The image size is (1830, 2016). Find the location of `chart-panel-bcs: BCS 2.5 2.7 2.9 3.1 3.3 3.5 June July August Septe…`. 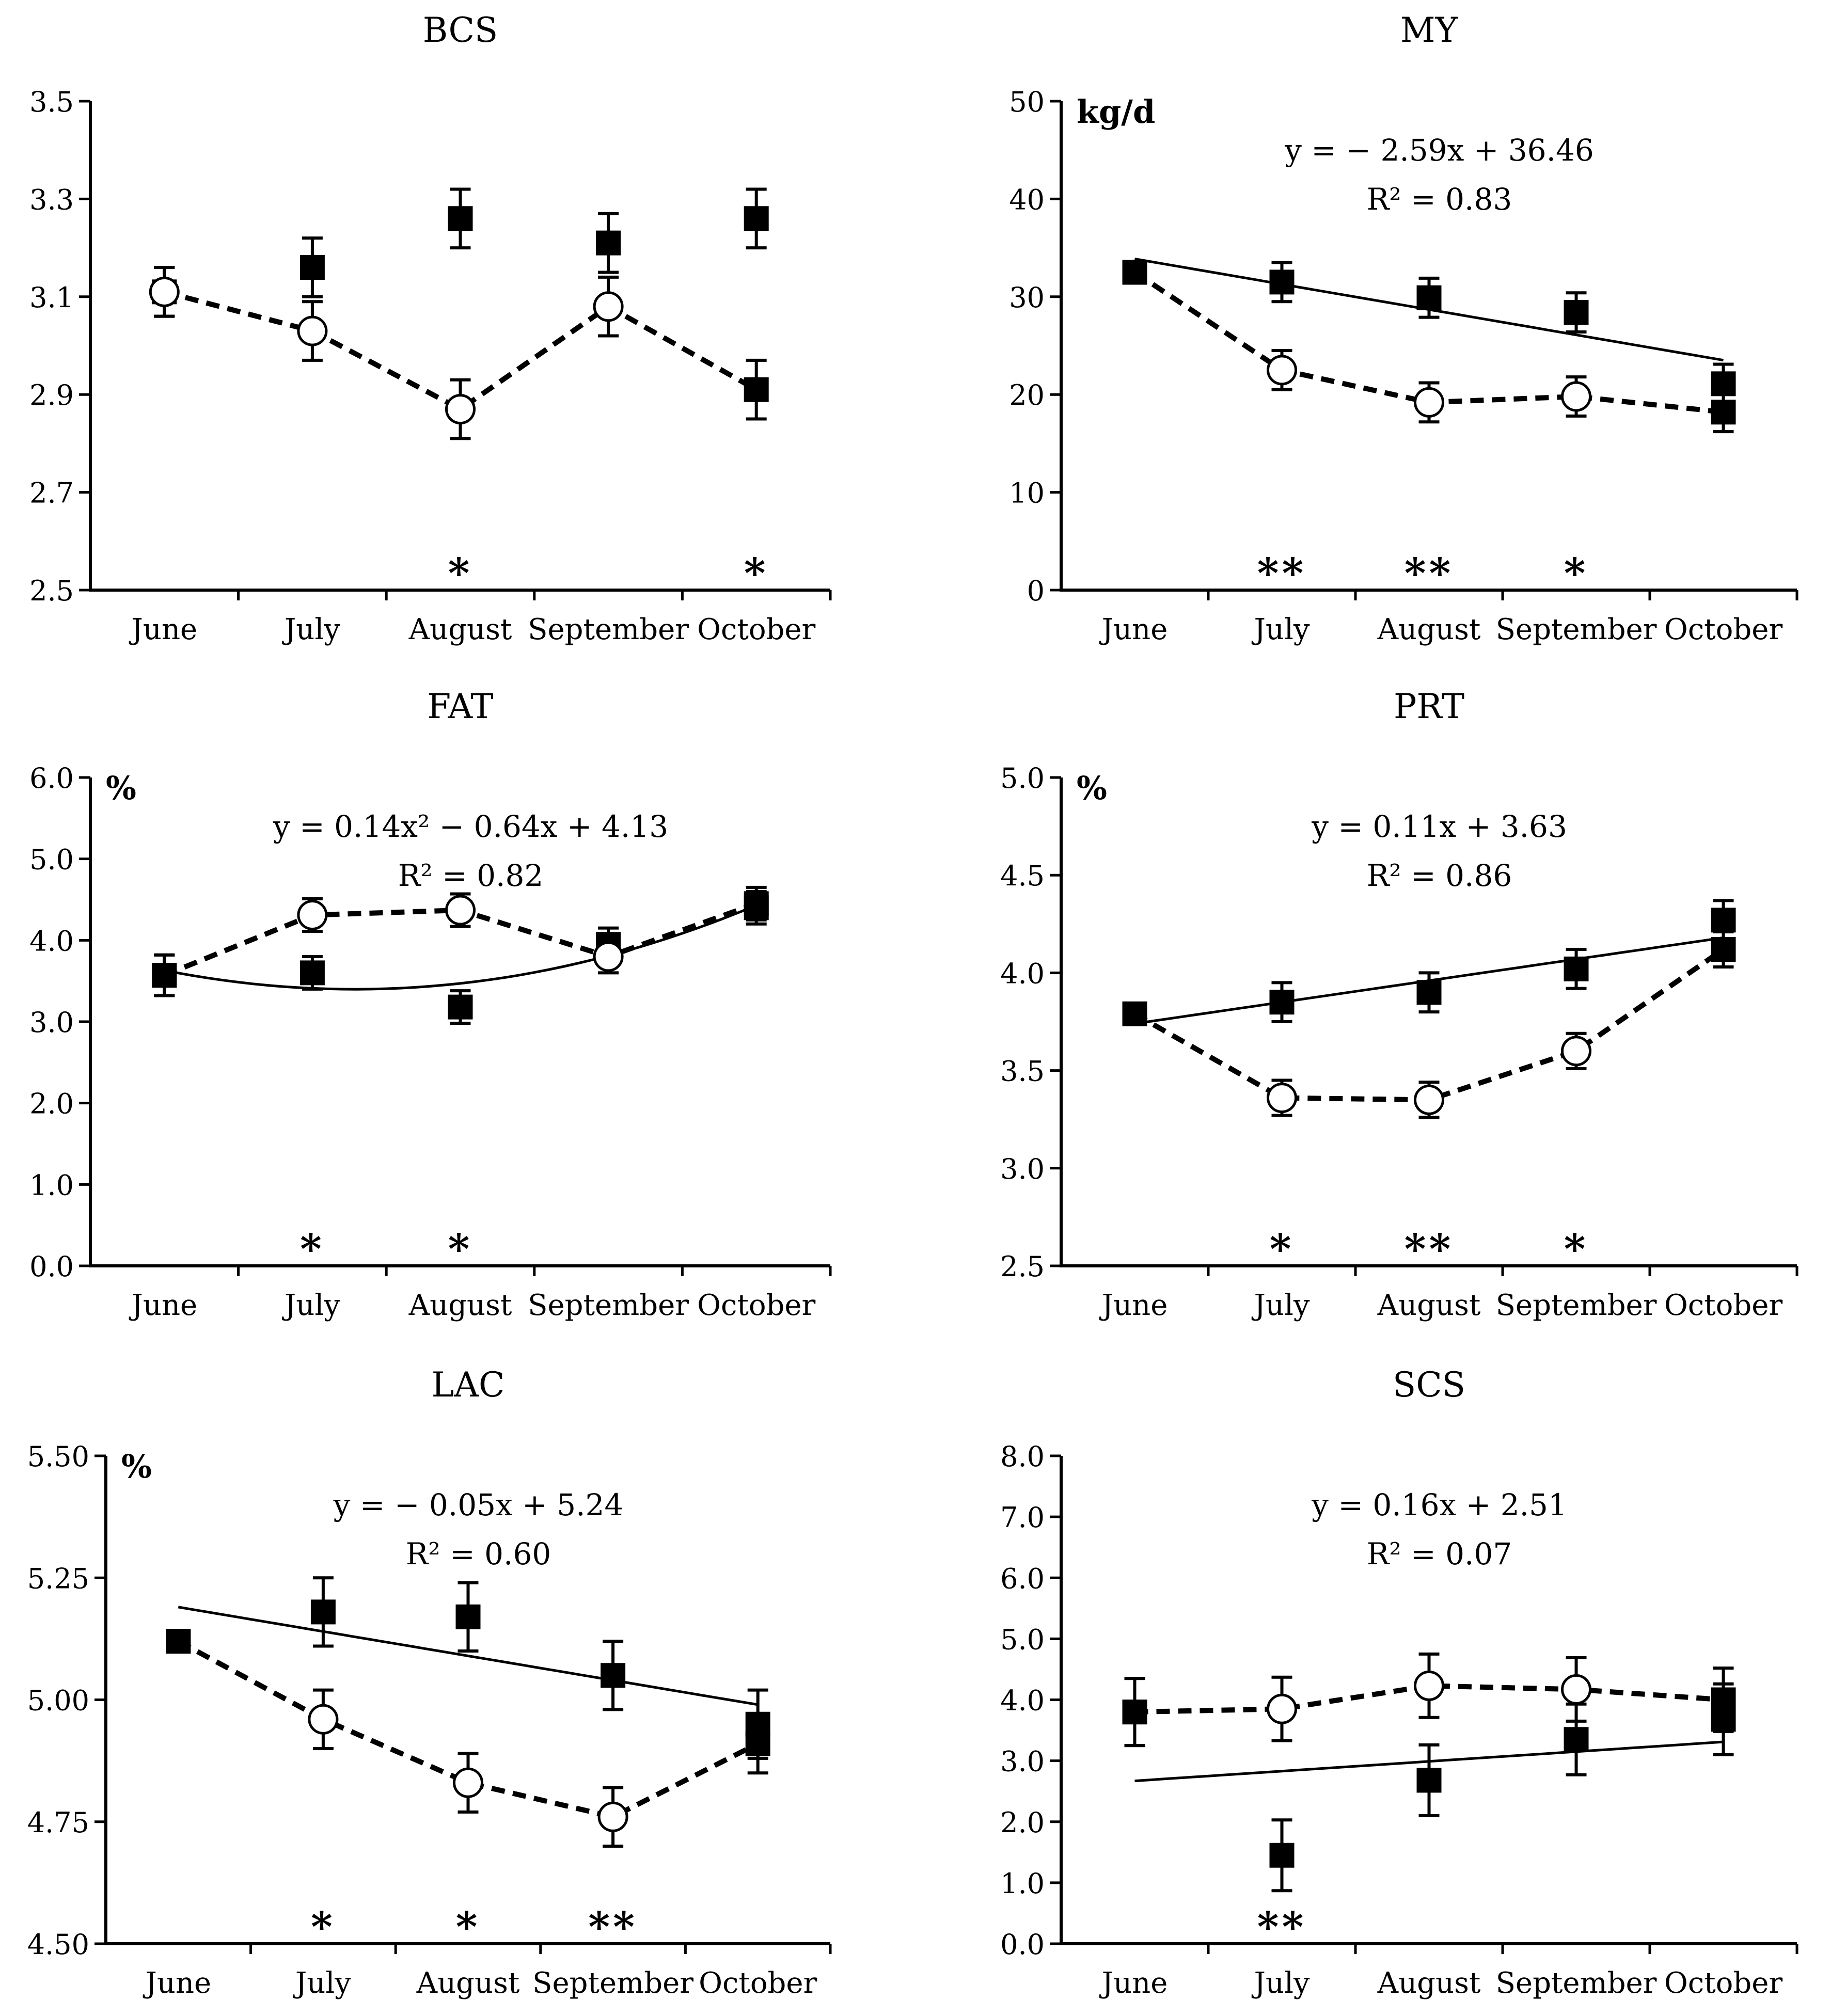

chart-panel-bcs: BCS 2.5 2.7 2.9 3.1 3.3 3.5 June July August Septe… is located at coordinates (430, 328).